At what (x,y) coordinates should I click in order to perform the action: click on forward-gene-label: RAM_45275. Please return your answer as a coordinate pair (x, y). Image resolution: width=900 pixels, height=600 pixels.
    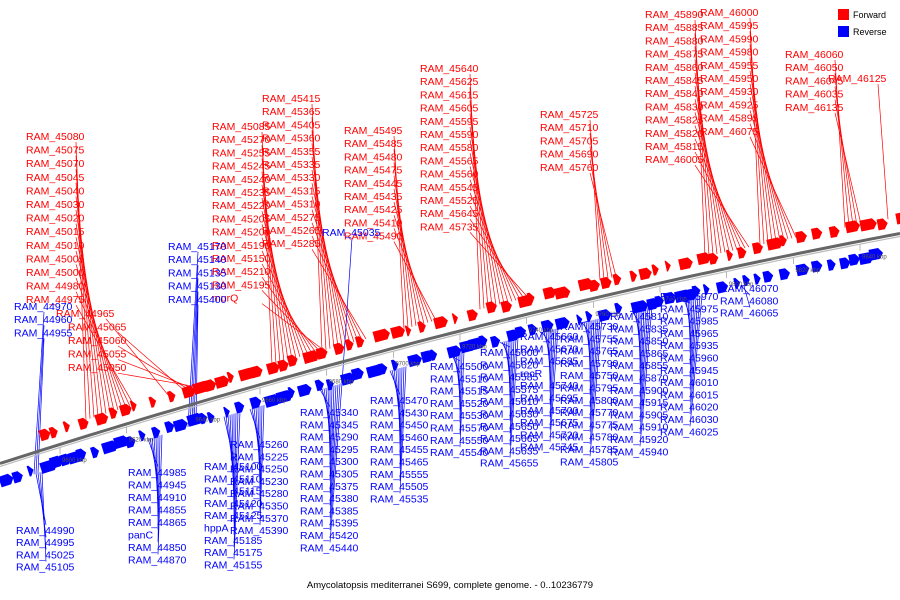
    Looking at the image, I should click on (291, 218).